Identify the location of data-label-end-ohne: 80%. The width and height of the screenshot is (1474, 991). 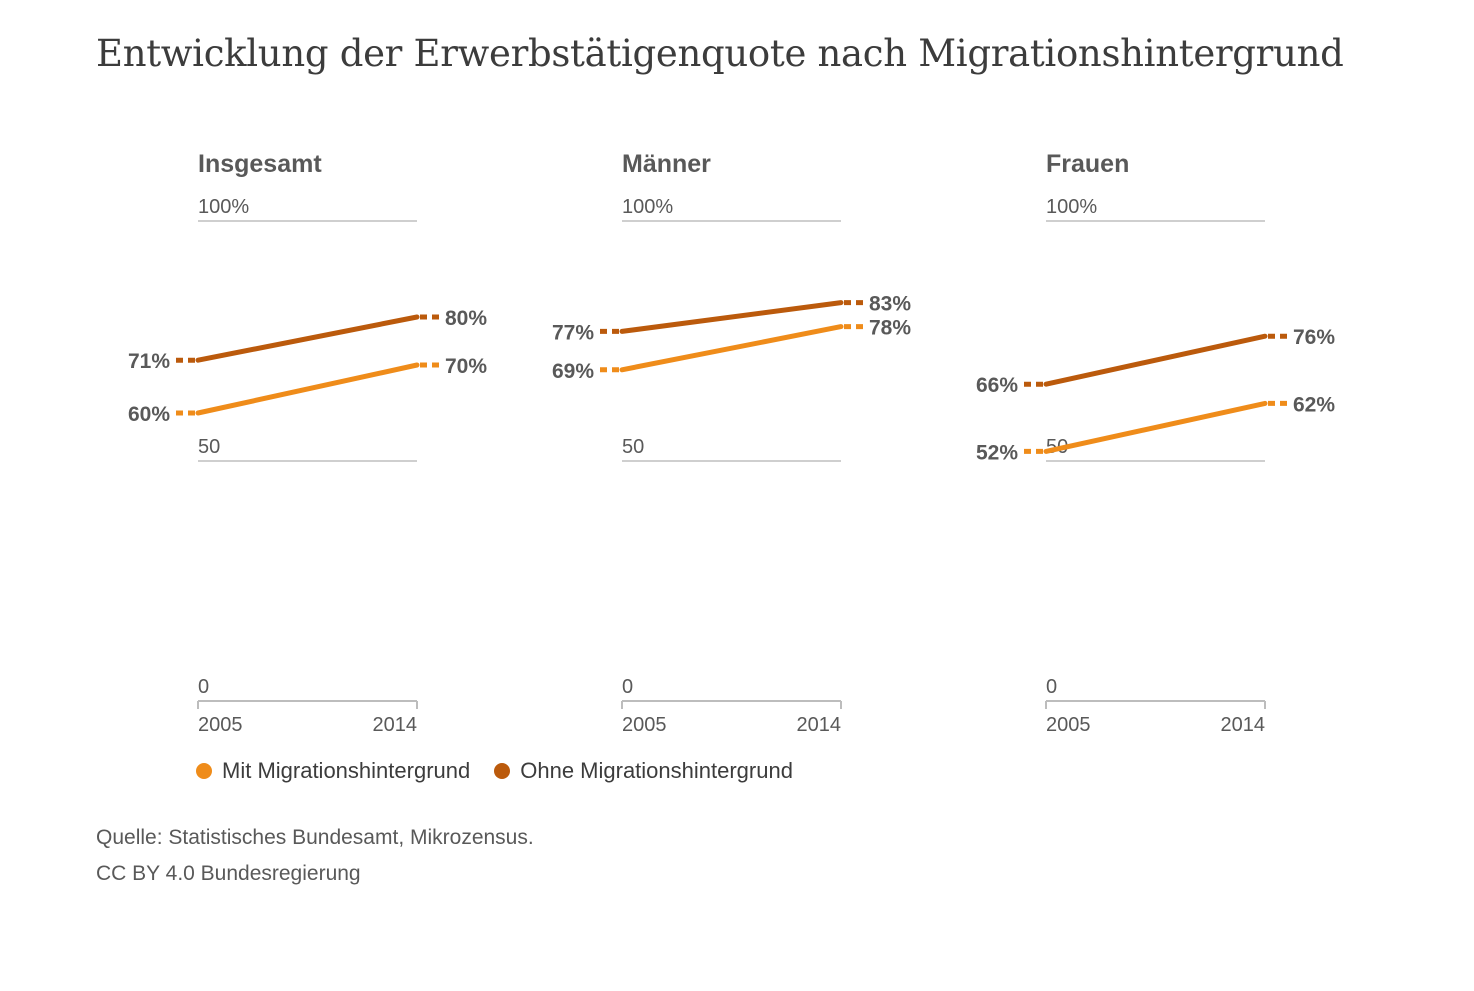
(466, 318).